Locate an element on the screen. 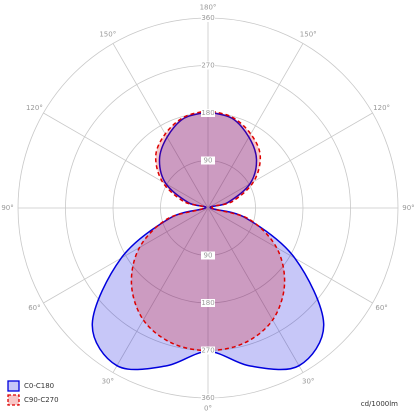  legend: C0-C180 C90-C270 is located at coordinates (33, 393).